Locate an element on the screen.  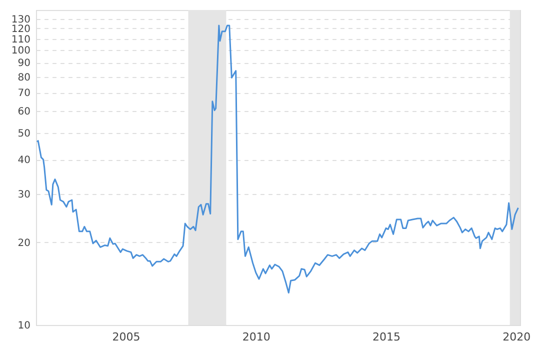
x-tick-label: 2020 is located at coordinates (516, 337).